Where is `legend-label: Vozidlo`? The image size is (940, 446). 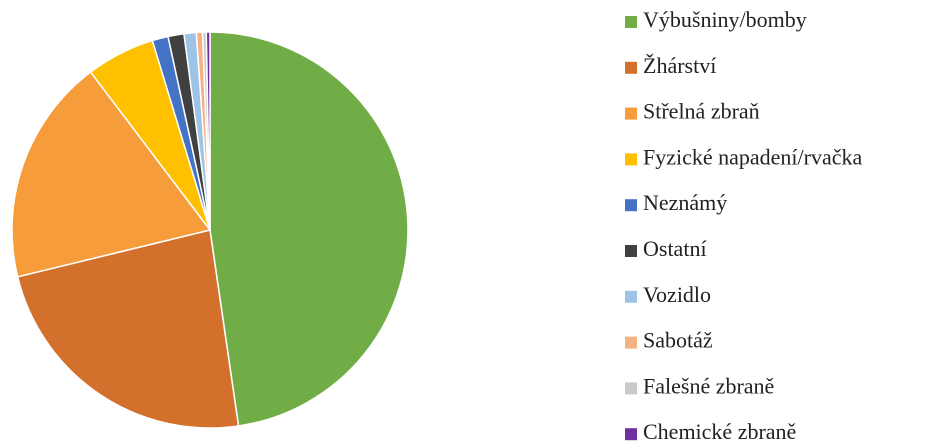
legend-label: Vozidlo is located at coordinates (677, 294).